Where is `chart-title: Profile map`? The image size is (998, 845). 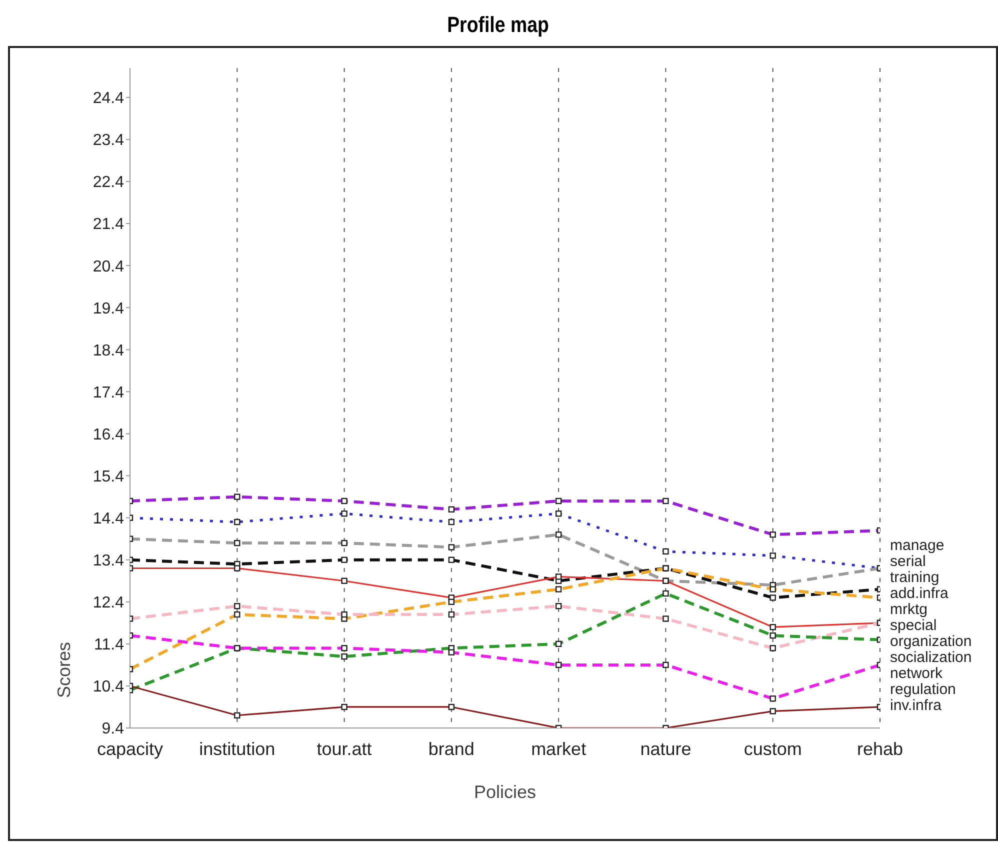
chart-title: Profile map is located at coordinates (498, 25).